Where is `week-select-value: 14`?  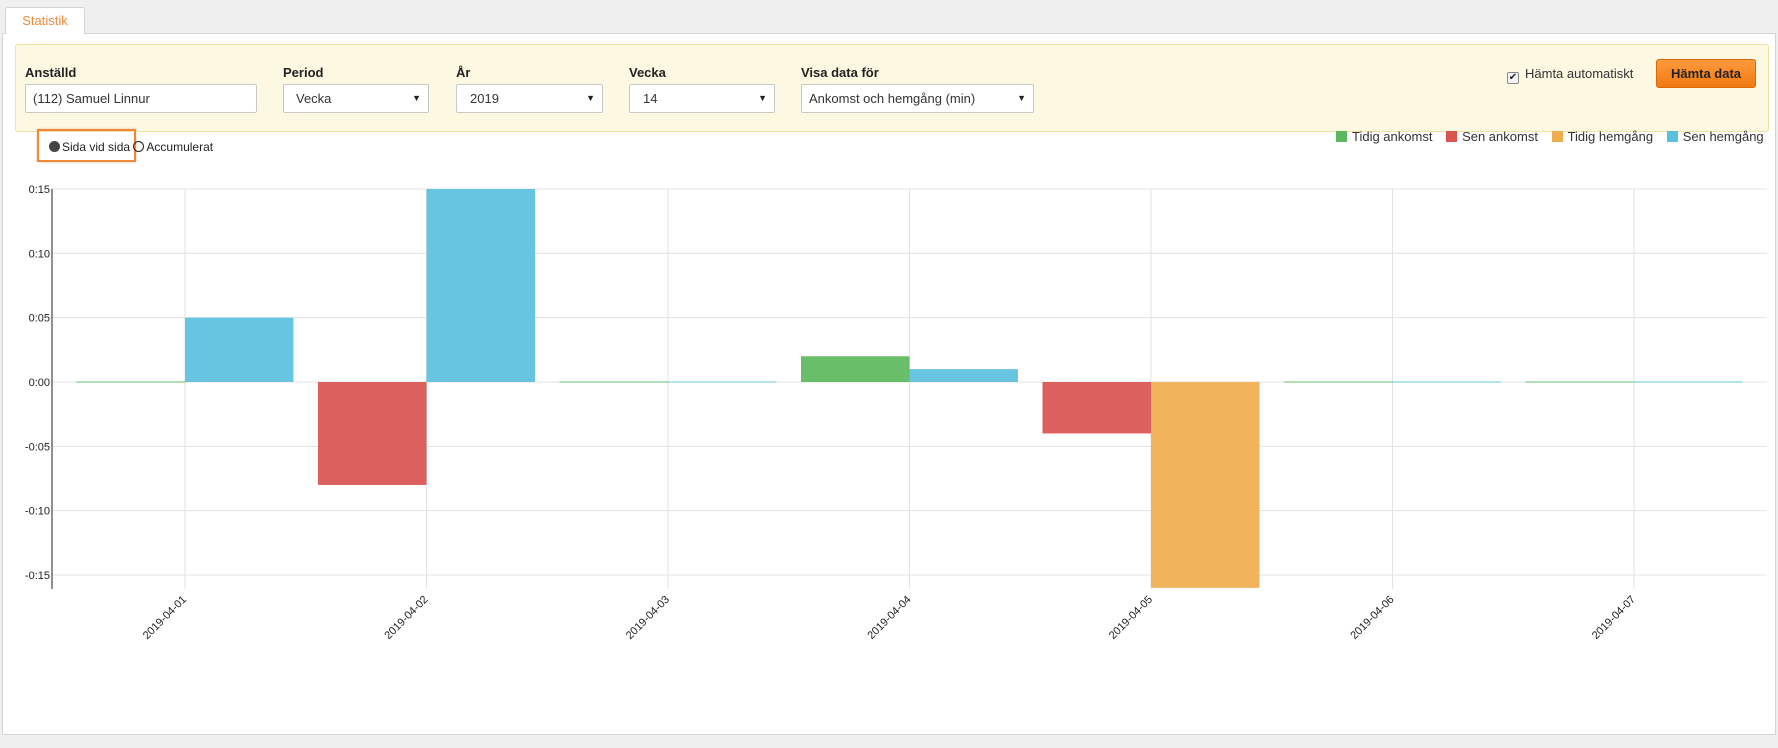
week-select-value: 14 is located at coordinates (650, 98).